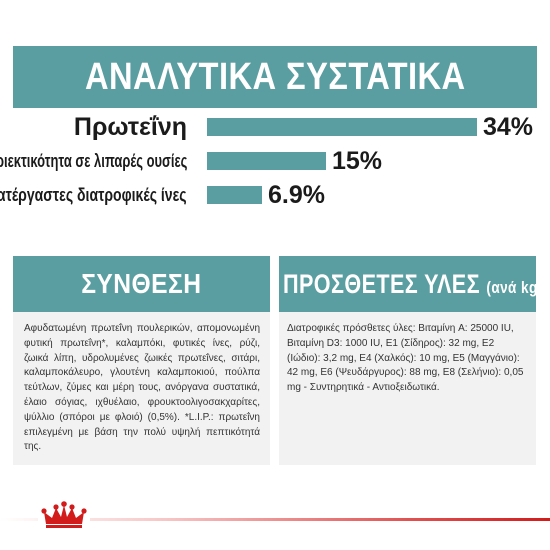 This screenshot has height=550, width=550. I want to click on nutrient-row-fat: Περιεκτικότητα σε λιπαρές ουσίες 15%, so click(275, 161).